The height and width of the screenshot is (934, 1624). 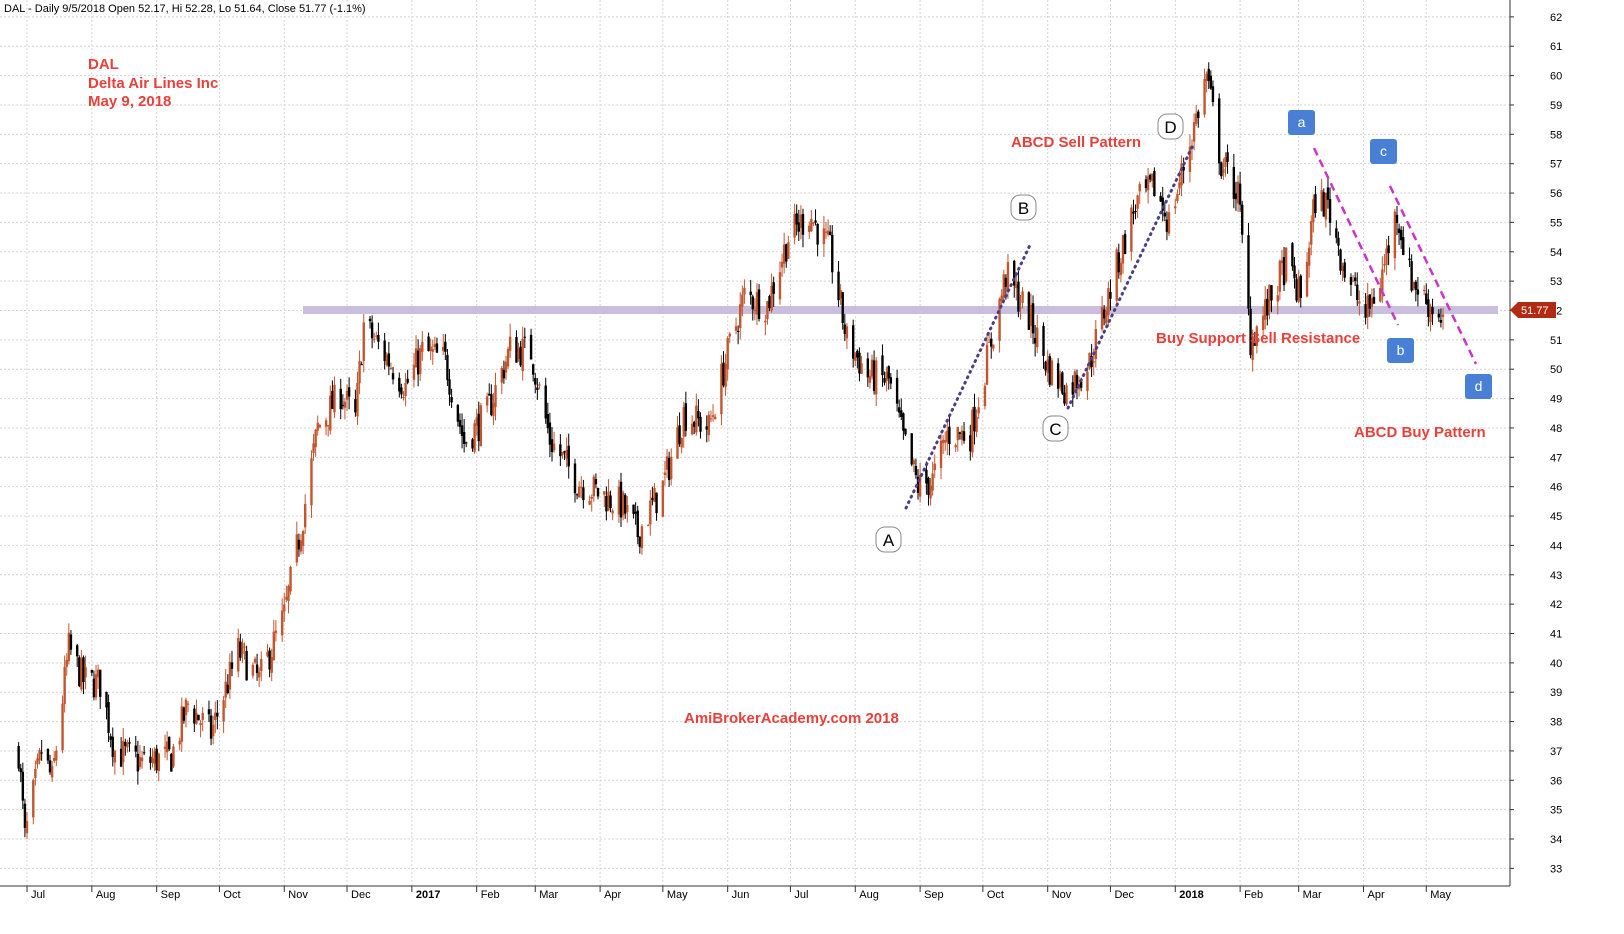 What do you see at coordinates (1556, 781) in the screenshot?
I see `y-tick-label: 36` at bounding box center [1556, 781].